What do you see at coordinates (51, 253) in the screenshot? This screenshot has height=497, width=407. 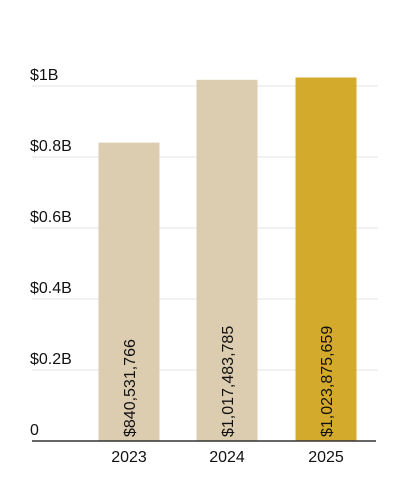 I see `y-axis-tick-labels: 0 $0.2B $0.4B $0.6B $0.8B $1B` at bounding box center [51, 253].